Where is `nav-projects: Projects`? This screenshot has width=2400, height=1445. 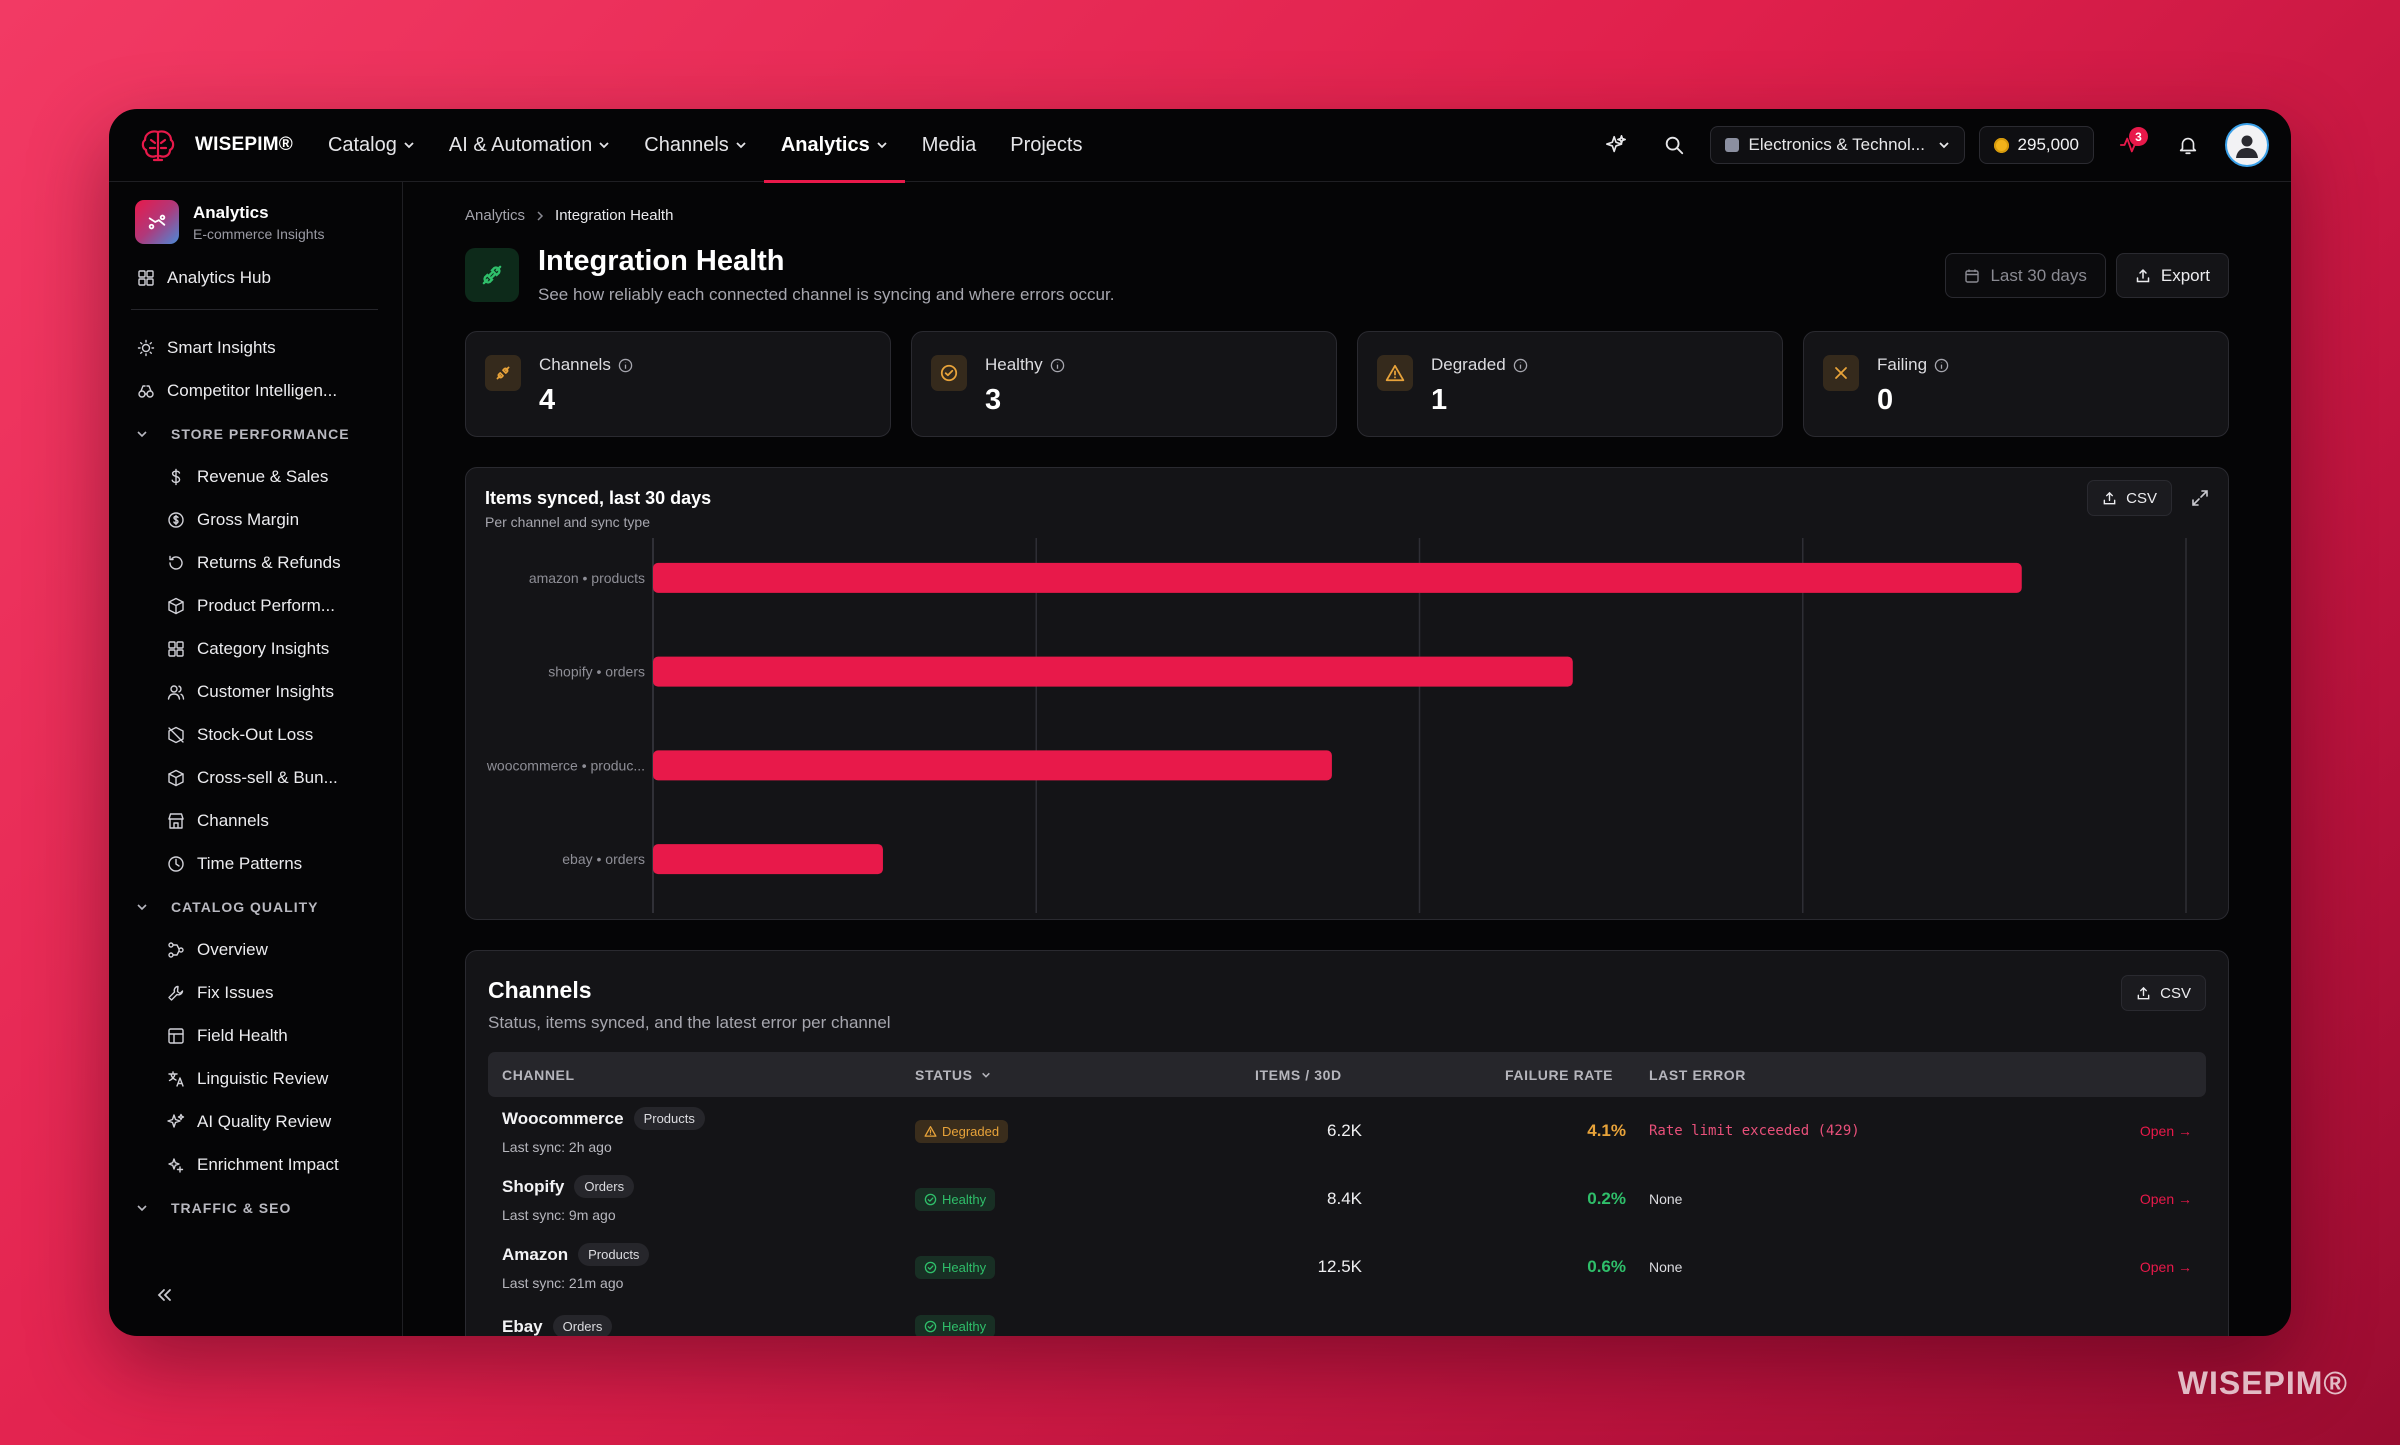
nav-projects: Projects is located at coordinates (1046, 145).